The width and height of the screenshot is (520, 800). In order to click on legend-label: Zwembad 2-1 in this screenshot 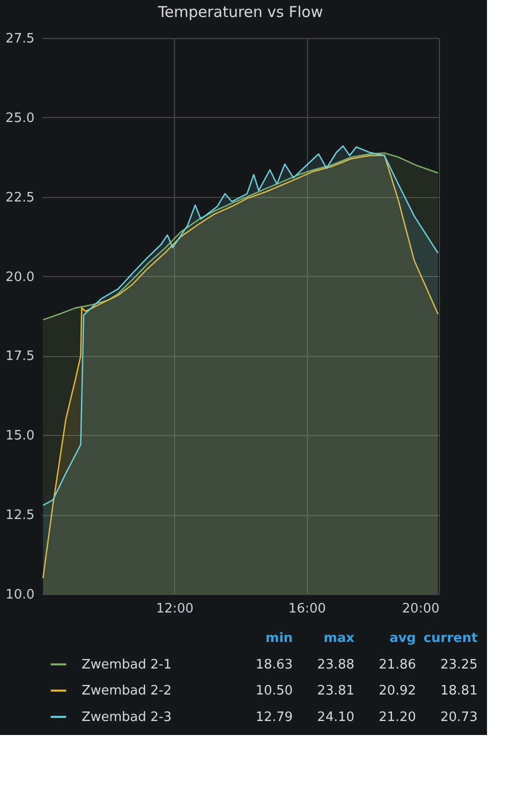, I will do `click(127, 664)`.